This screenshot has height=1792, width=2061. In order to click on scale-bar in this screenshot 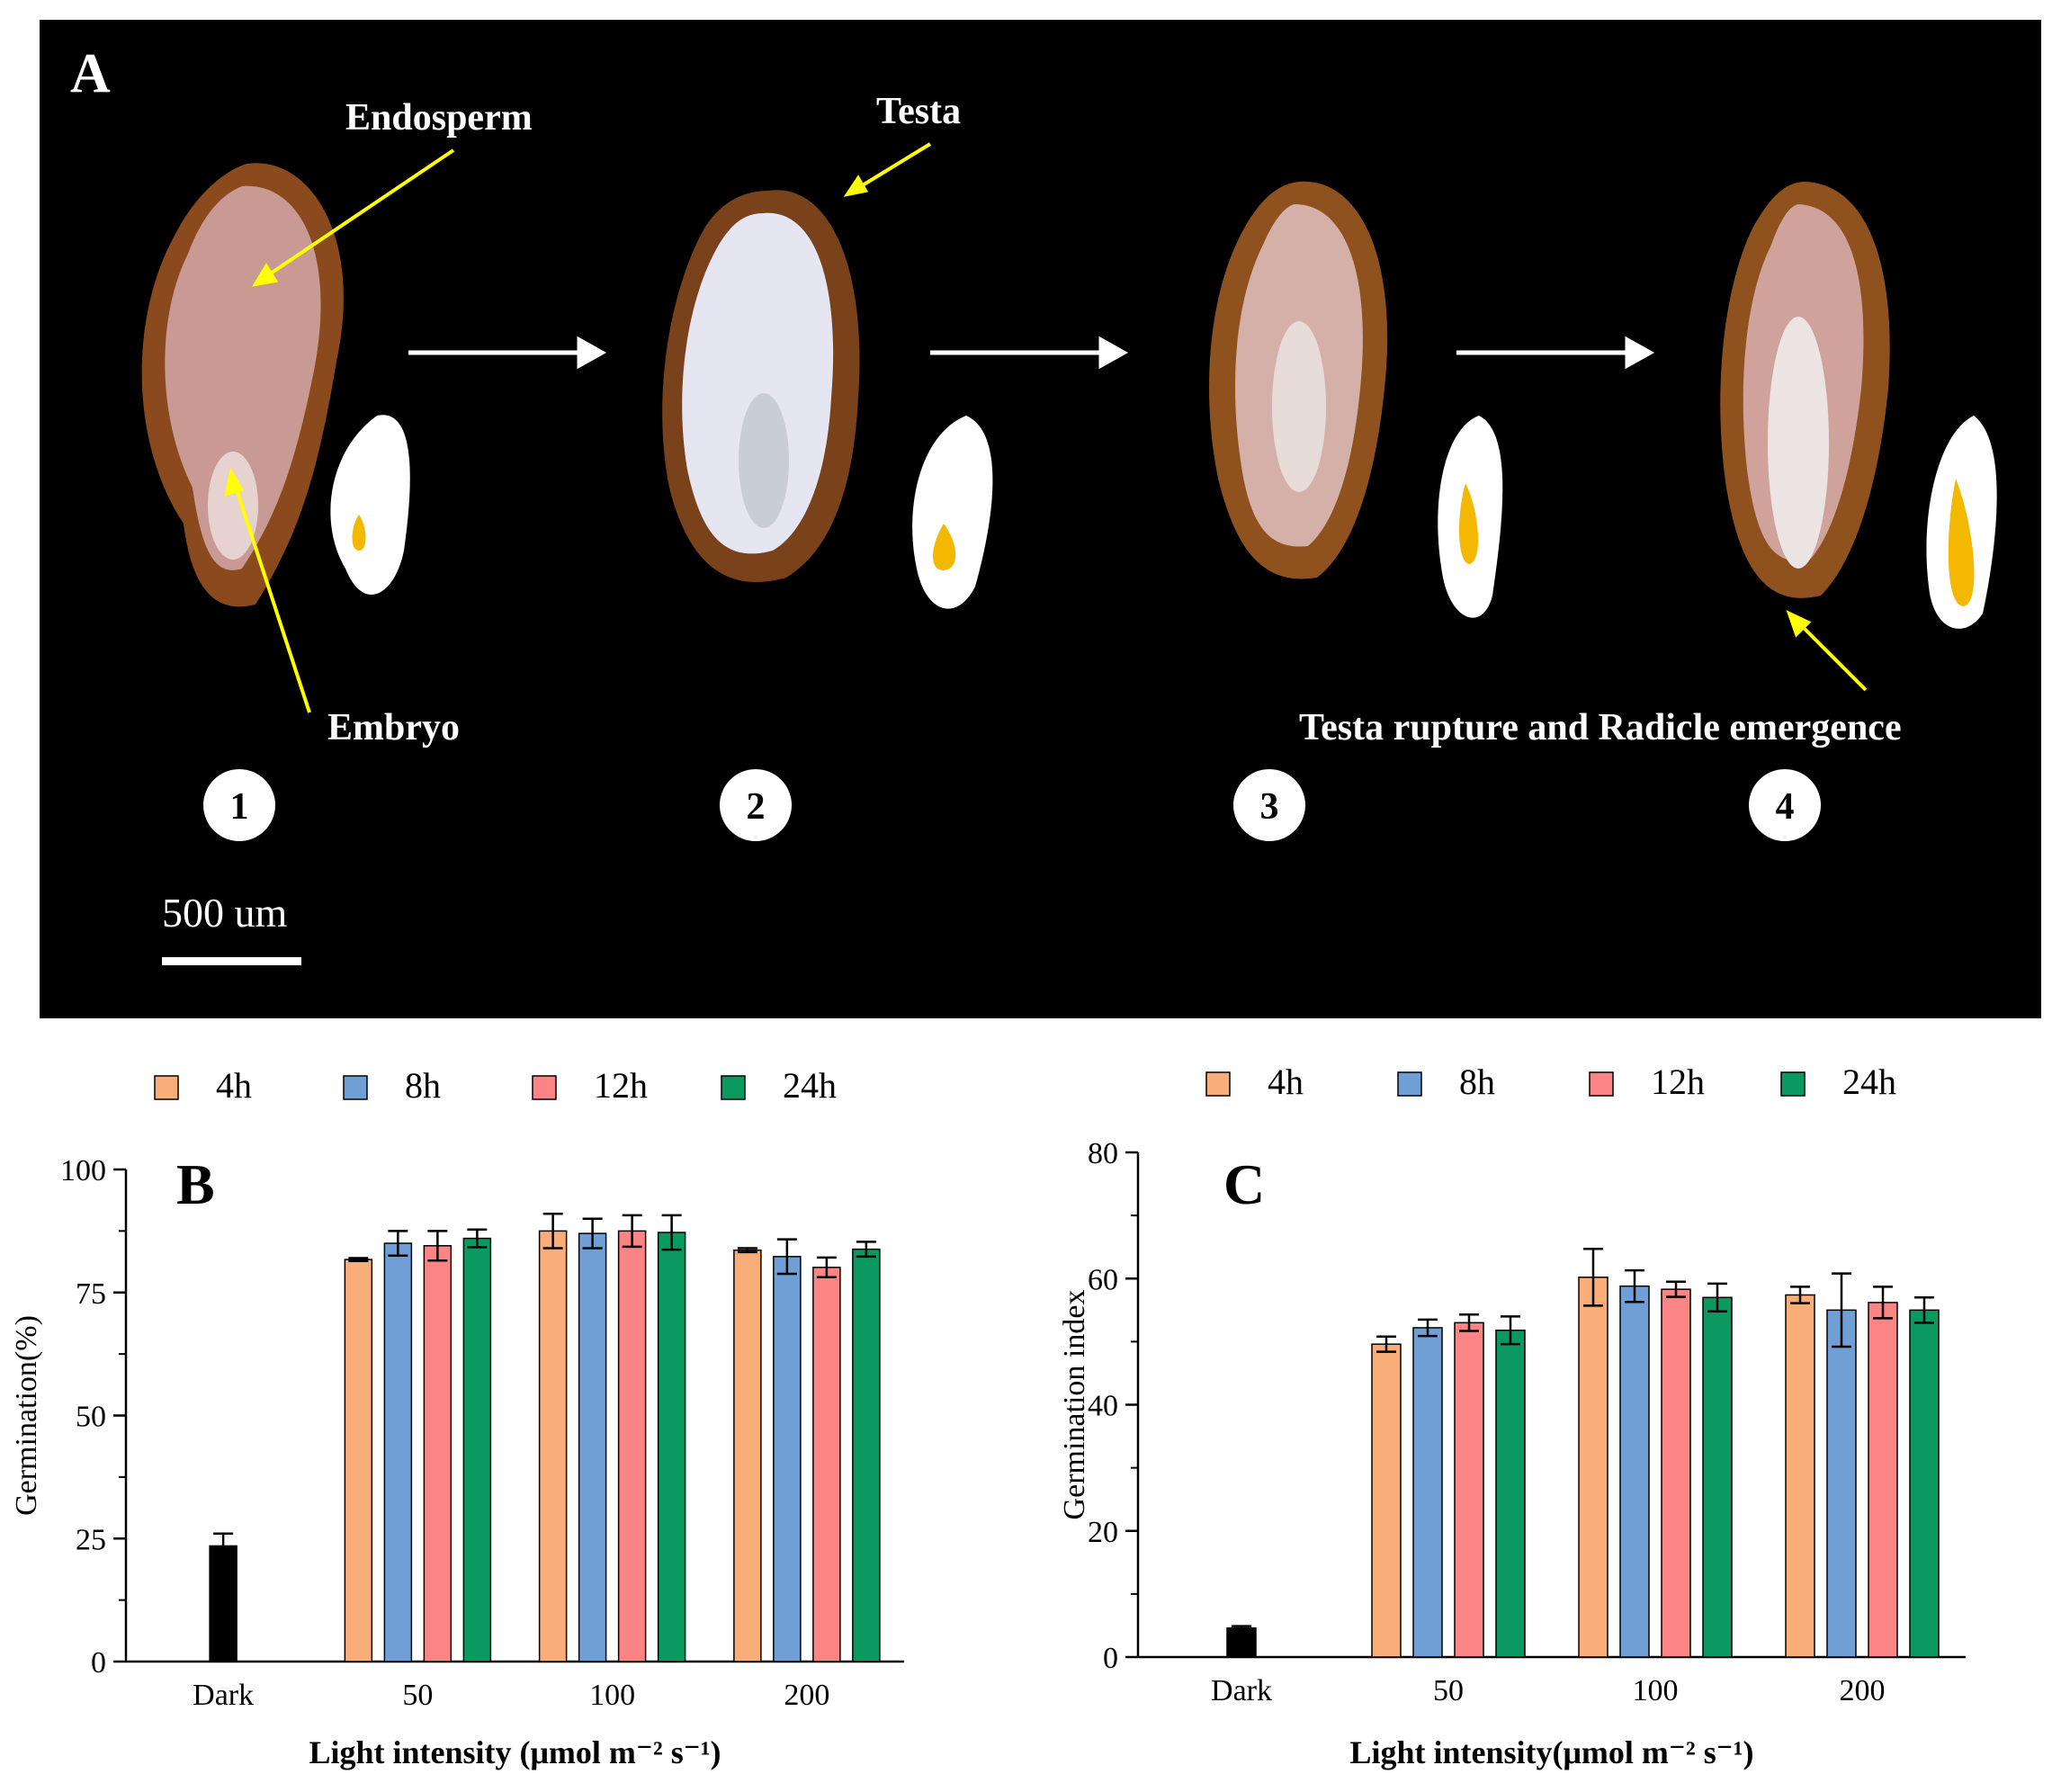, I will do `click(231, 961)`.